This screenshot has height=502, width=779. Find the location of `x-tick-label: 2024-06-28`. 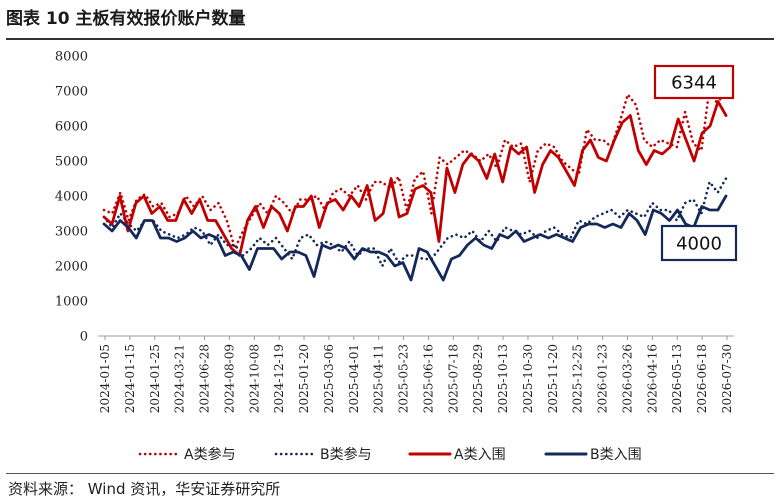

x-tick-label: 2024-06-28 is located at coordinates (205, 378).